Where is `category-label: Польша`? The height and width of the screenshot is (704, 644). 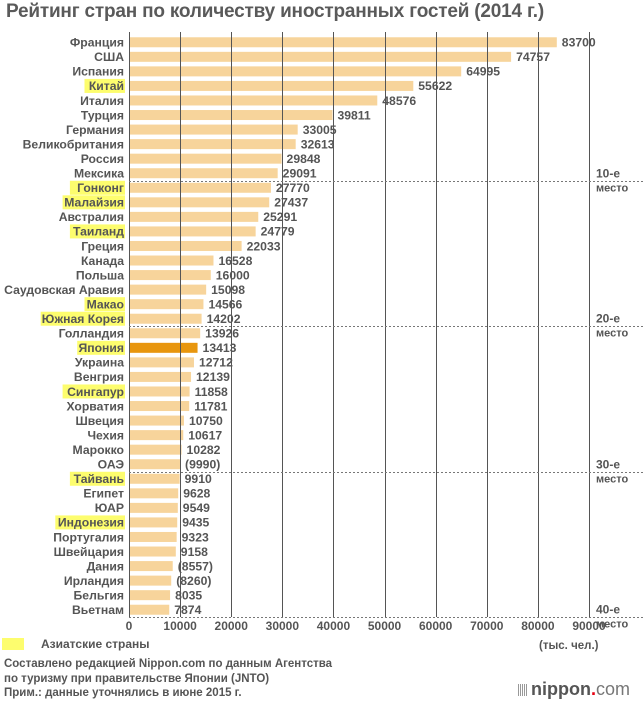
category-label: Польша is located at coordinates (100, 275).